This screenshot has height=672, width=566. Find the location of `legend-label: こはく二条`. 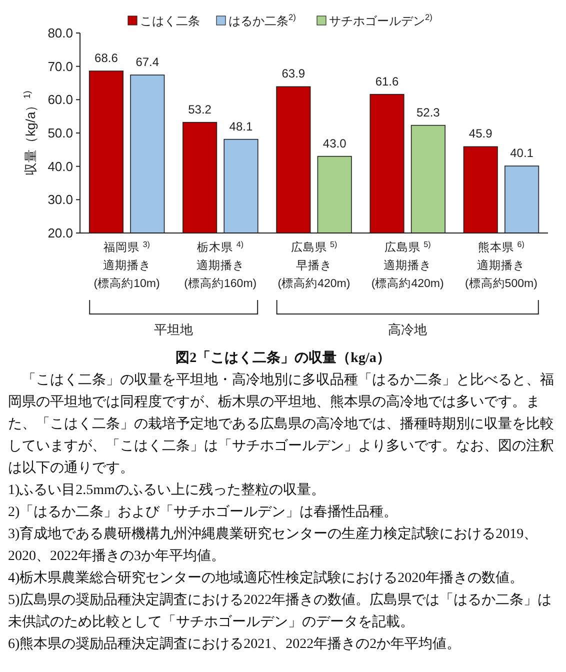

legend-label: こはく二条 is located at coordinates (170, 21).